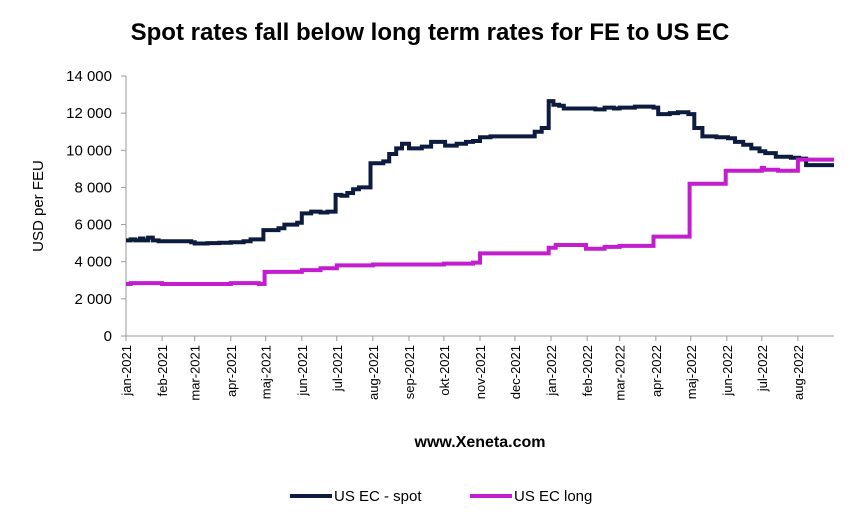  I want to click on y-tick-label: 12 000, so click(89, 113).